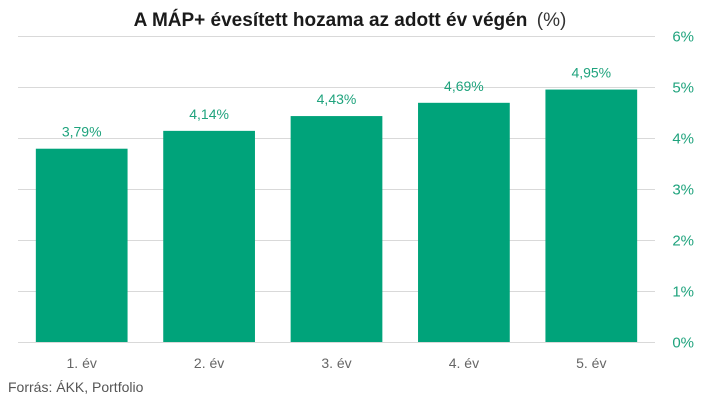 This screenshot has width=720, height=401. What do you see at coordinates (683, 139) in the screenshot?
I see `y-tick-label: 4%` at bounding box center [683, 139].